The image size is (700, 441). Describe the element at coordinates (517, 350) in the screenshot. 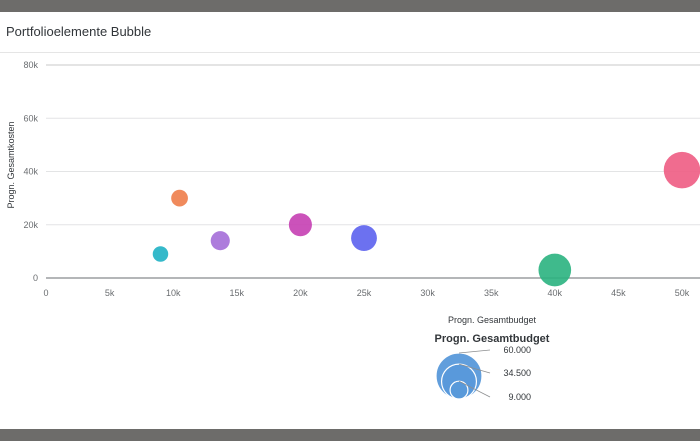

I see `legend-label: 60.000` at that location.